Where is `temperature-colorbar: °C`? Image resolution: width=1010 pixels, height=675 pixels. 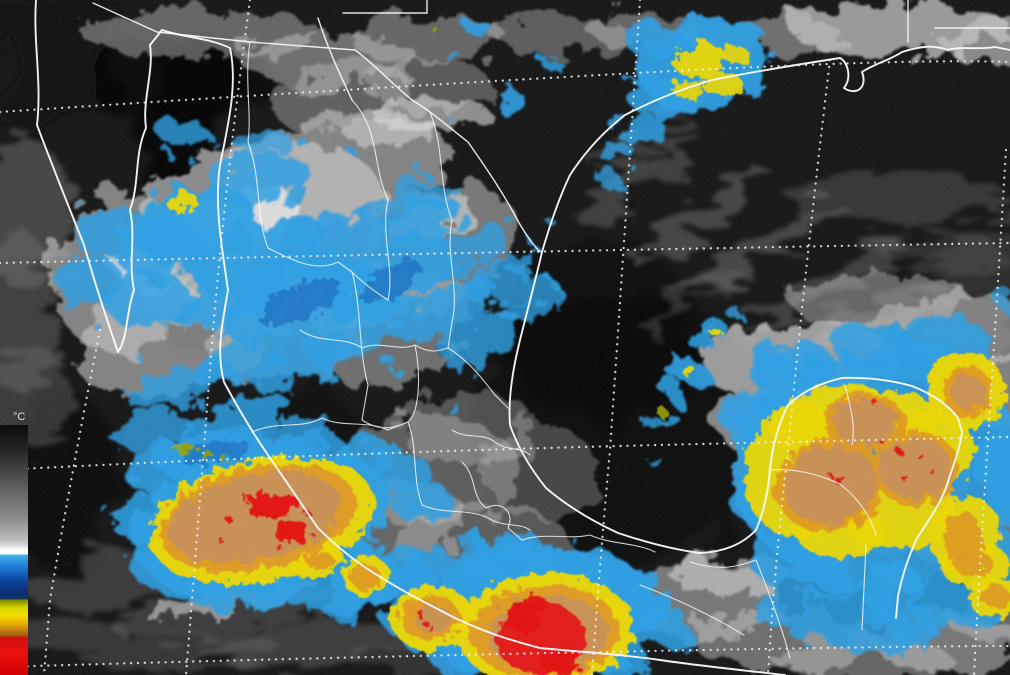 temperature-colorbar: °C is located at coordinates (14, 543).